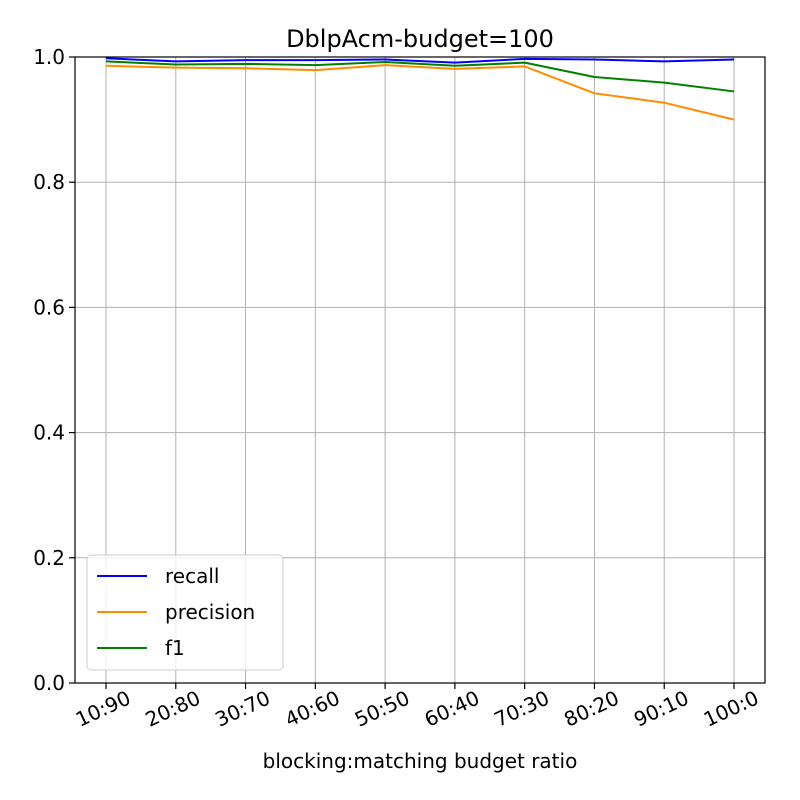 Image resolution: width=800 pixels, height=800 pixels. I want to click on y-axis-ticks: 0.0 0.2 0.4 0.6 0.8 1.0, so click(54, 370).